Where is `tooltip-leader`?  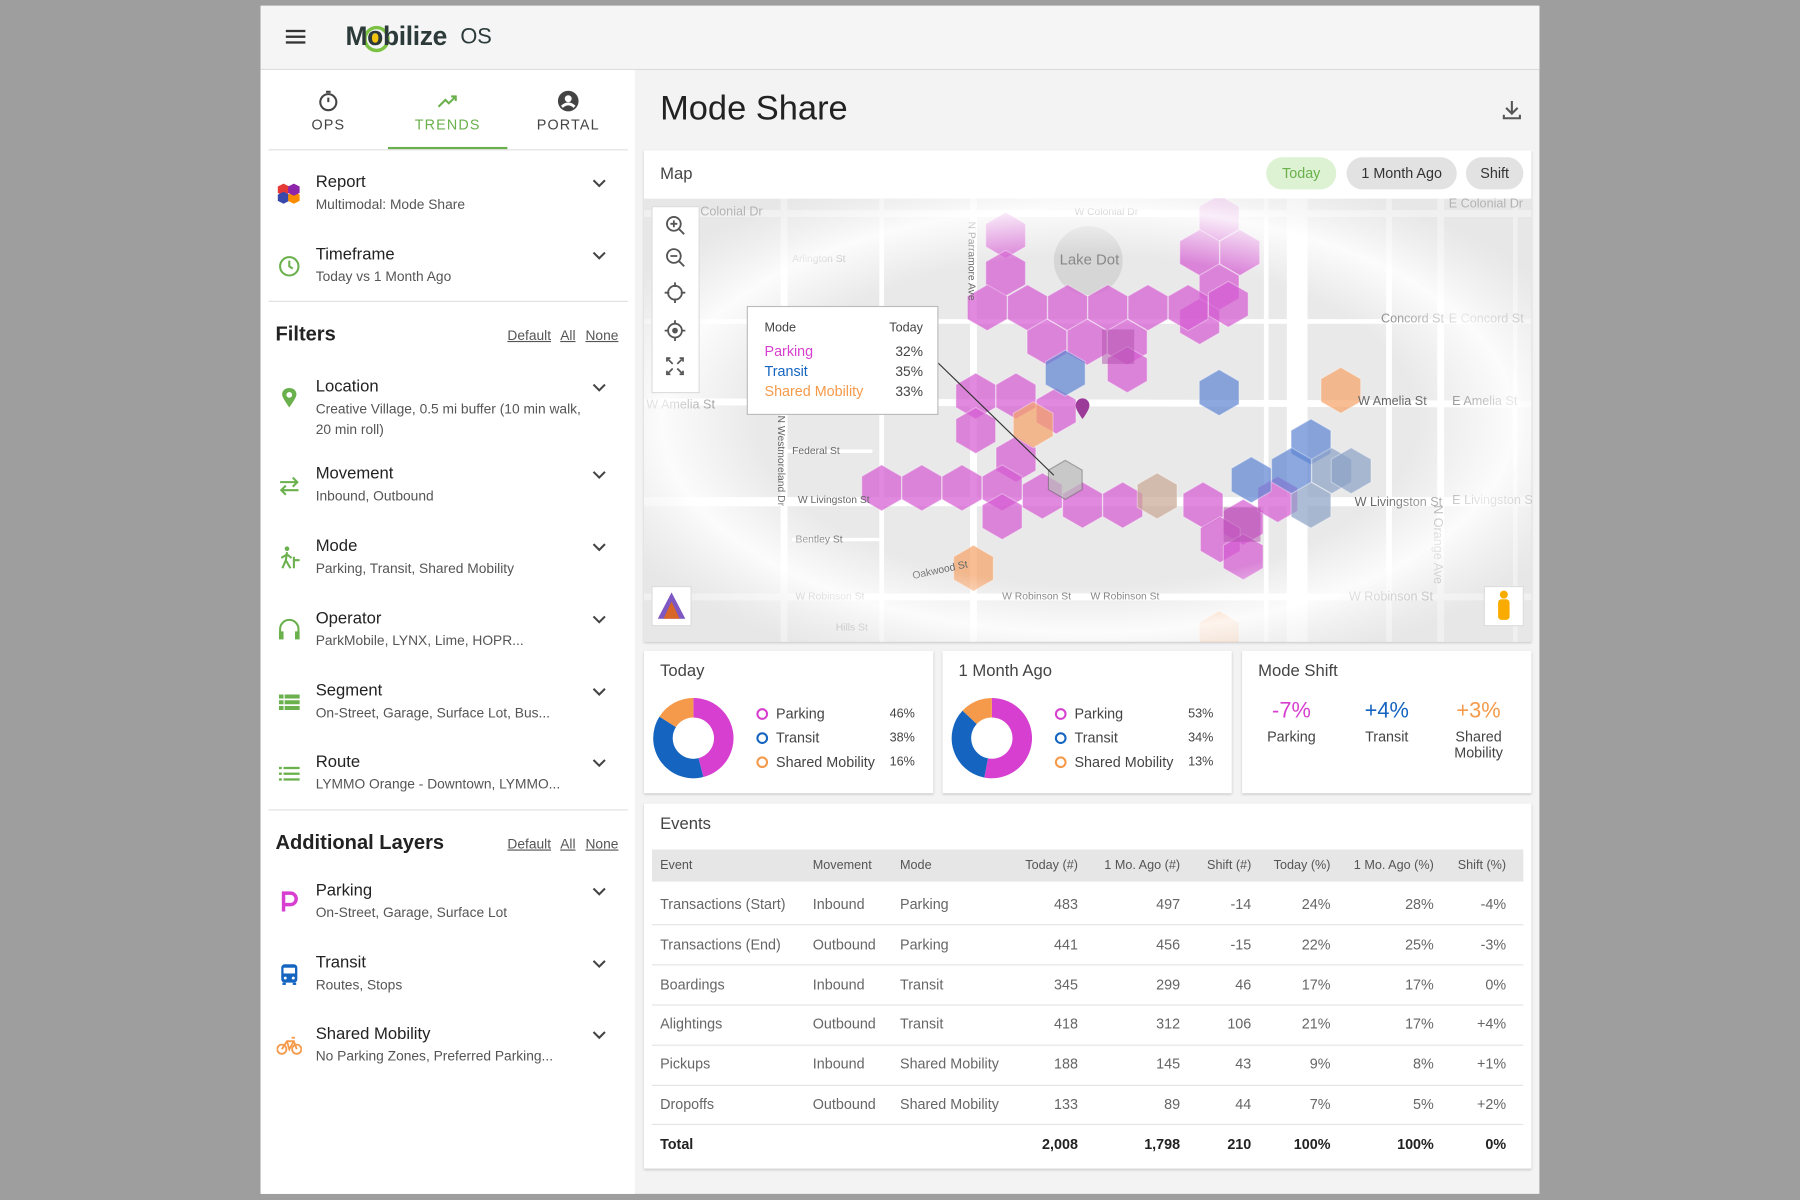 tooltip-leader is located at coordinates (996, 419).